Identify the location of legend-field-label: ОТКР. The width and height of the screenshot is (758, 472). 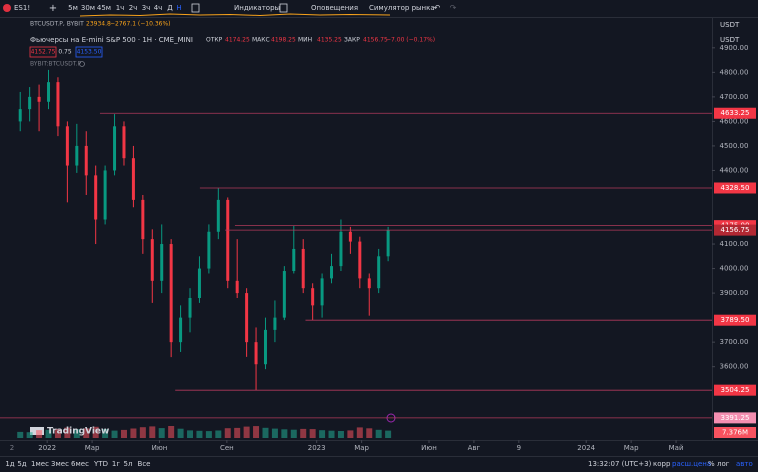
(214, 40).